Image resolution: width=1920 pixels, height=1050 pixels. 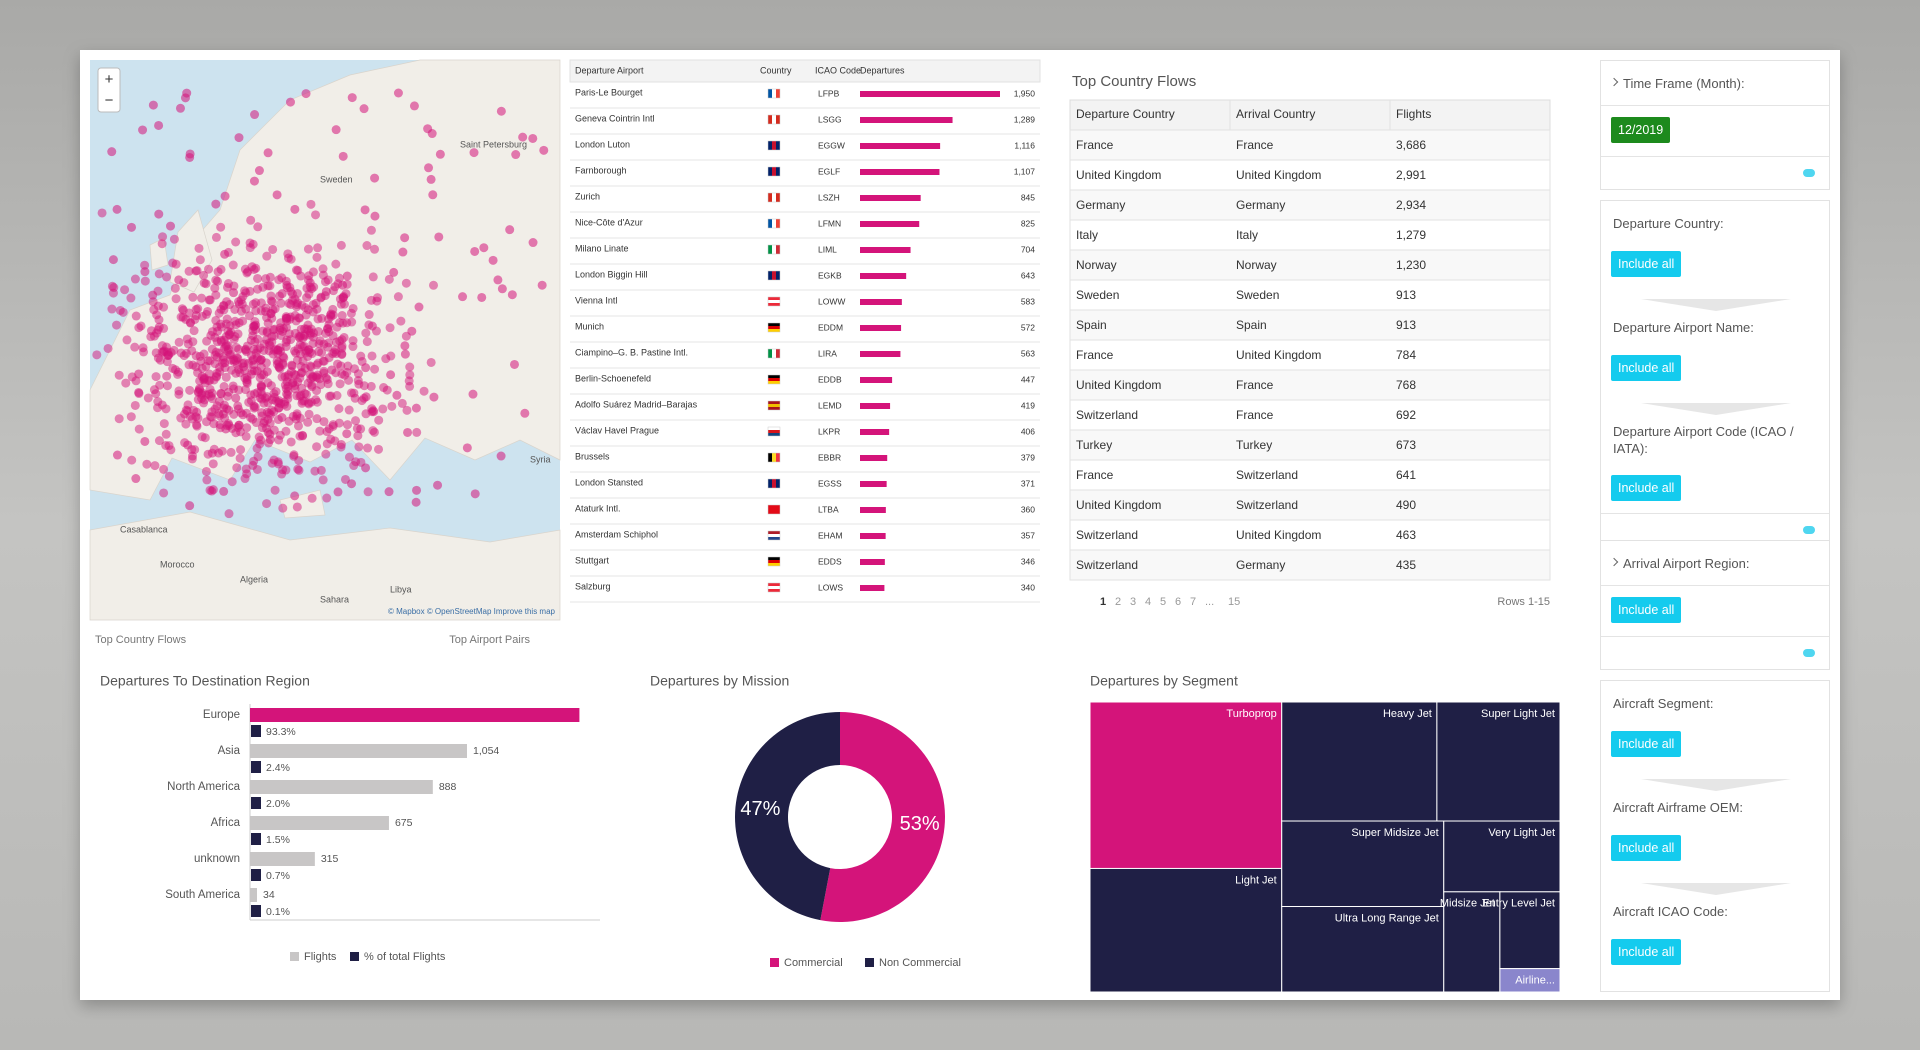 I want to click on table-cell: Italy, so click(x=1087, y=235).